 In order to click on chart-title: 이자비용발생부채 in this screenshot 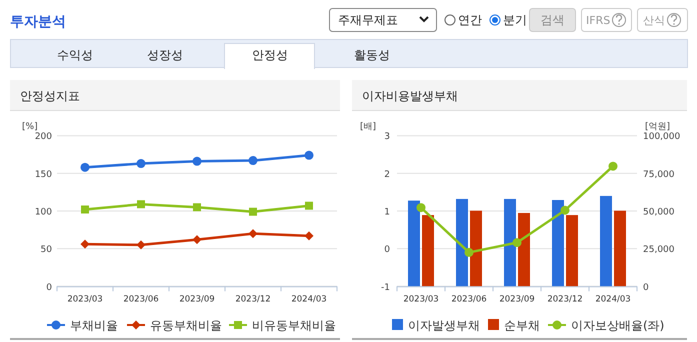, I will do `click(410, 96)`.